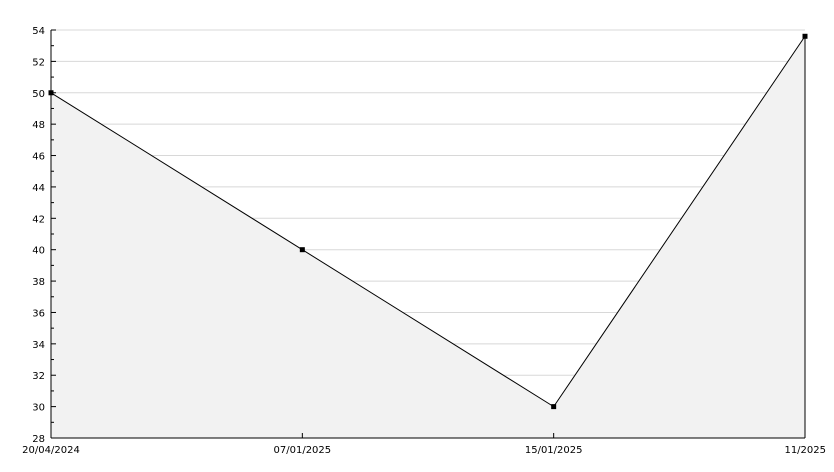 The width and height of the screenshot is (834, 472). Describe the element at coordinates (38, 408) in the screenshot. I see `y-tick-label: 30` at that location.